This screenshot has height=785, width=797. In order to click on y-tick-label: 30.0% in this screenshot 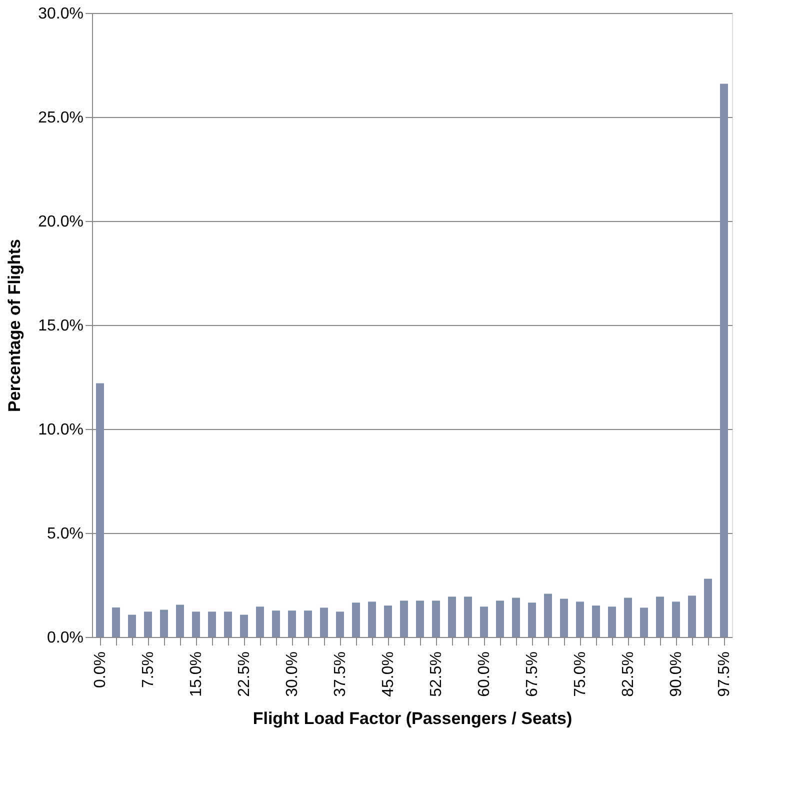, I will do `click(61, 14)`.